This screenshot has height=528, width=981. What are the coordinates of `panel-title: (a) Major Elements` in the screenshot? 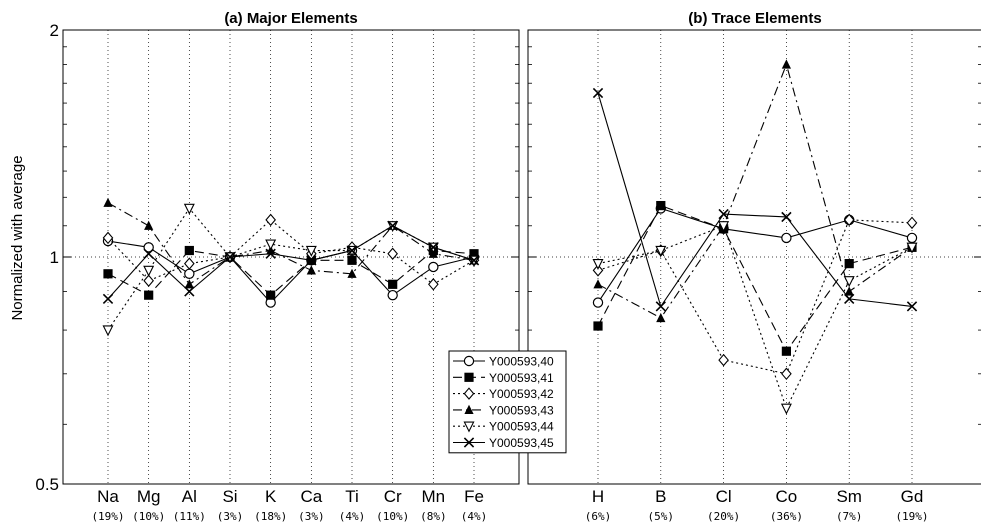 It's located at (290, 18).